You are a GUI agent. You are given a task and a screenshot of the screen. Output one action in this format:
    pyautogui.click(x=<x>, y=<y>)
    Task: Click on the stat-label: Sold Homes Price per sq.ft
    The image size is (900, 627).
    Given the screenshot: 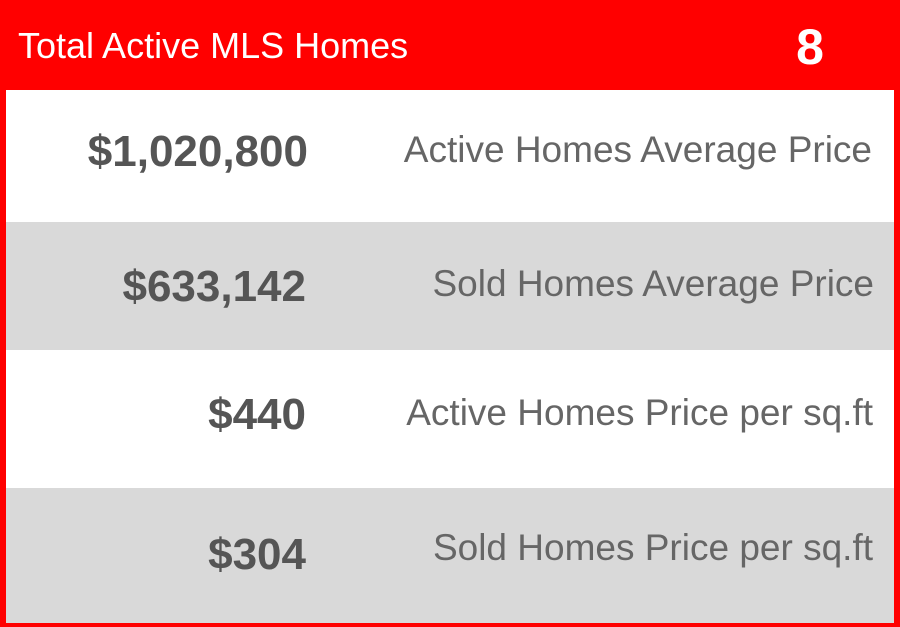 What is the action you would take?
    pyautogui.click(x=652, y=547)
    